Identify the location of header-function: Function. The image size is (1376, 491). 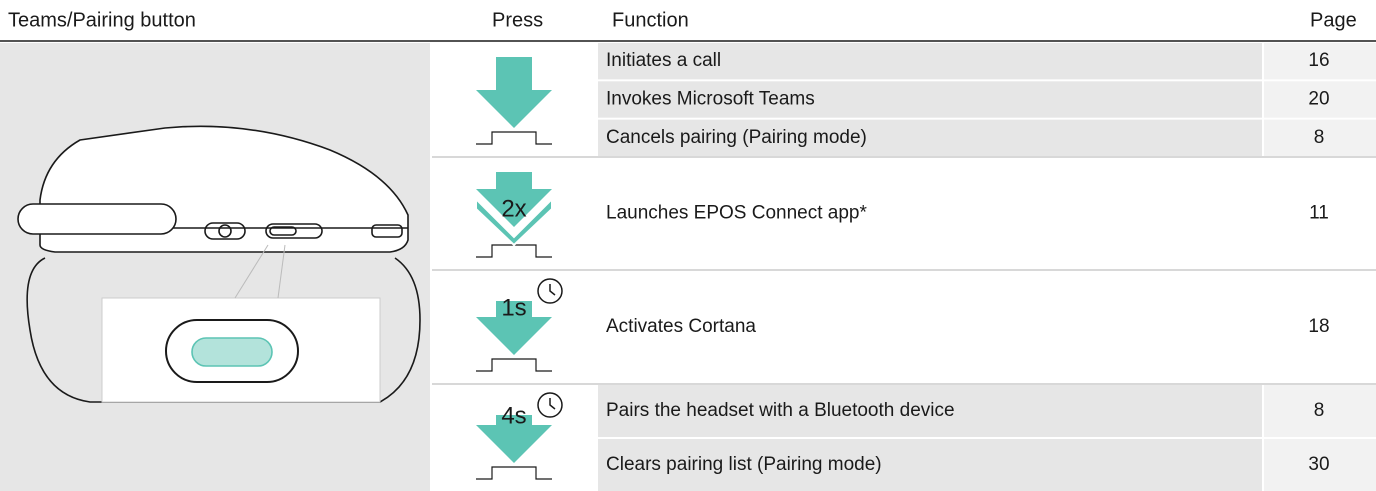
(650, 20).